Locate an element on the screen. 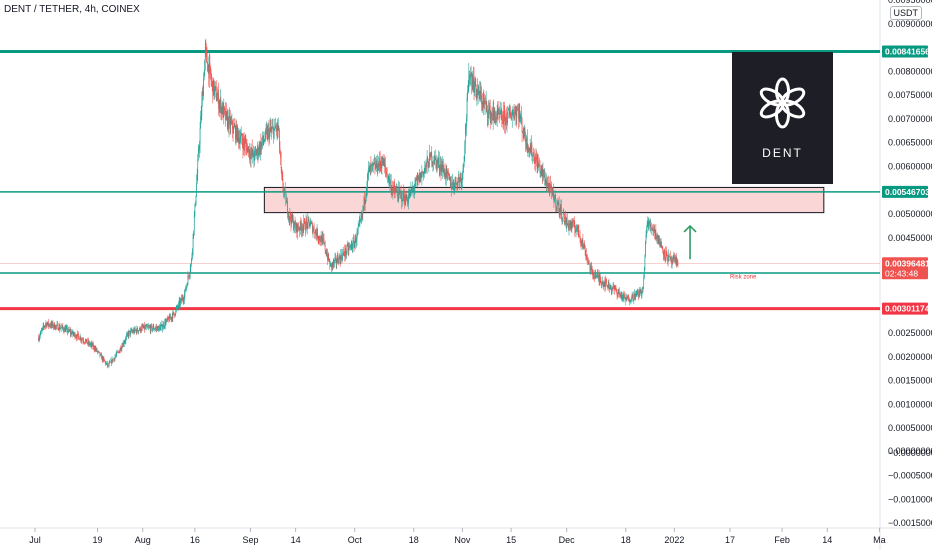 The width and height of the screenshot is (932, 550). currency-badge: USDT is located at coordinates (905, 13).